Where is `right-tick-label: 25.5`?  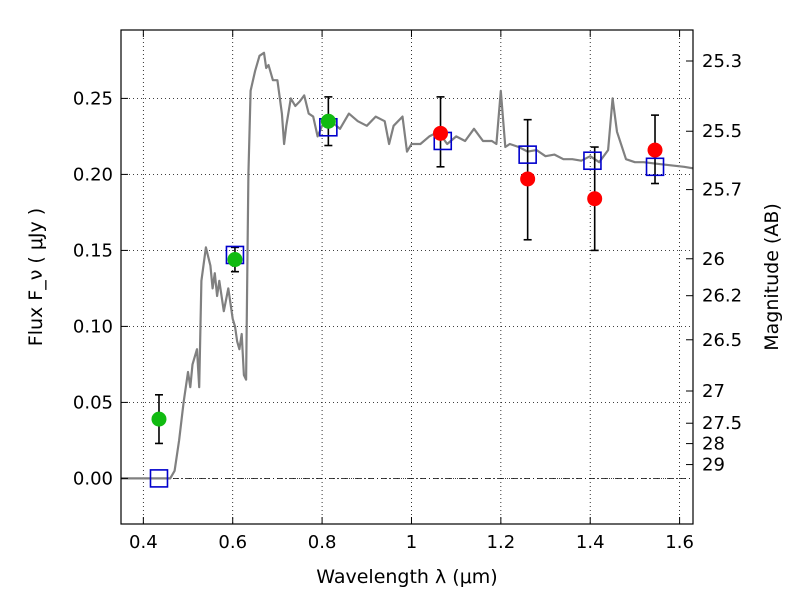
right-tick-label: 25.5 is located at coordinates (722, 131).